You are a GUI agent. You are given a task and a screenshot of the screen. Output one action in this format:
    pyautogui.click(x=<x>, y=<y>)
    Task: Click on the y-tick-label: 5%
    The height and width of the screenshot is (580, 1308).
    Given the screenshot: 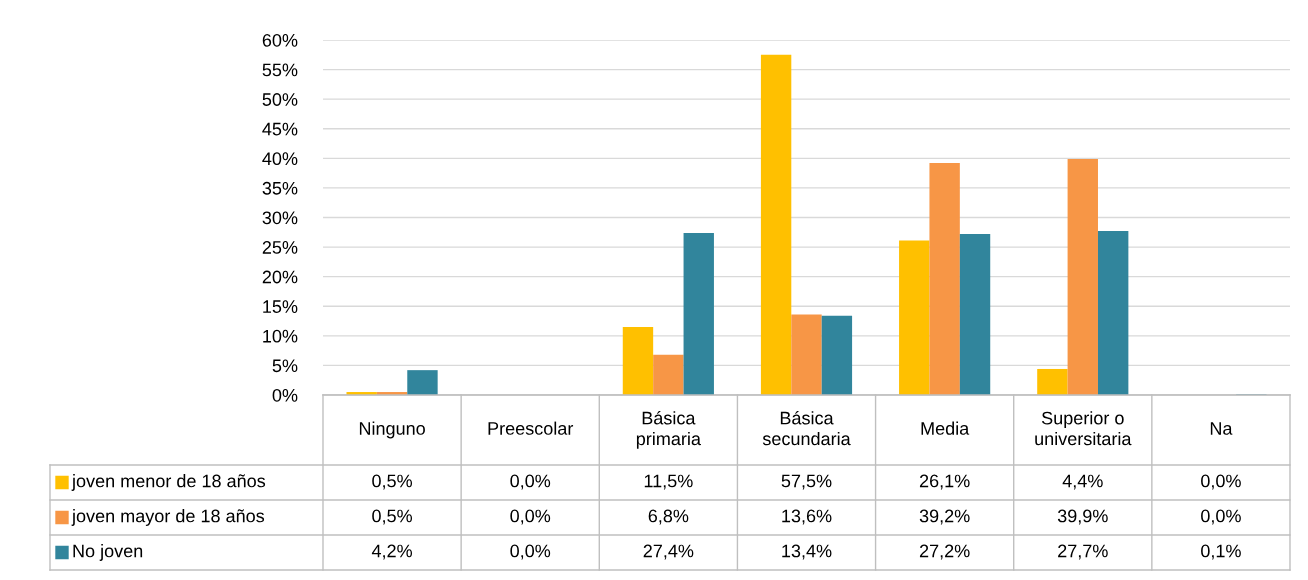 What is the action you would take?
    pyautogui.click(x=285, y=366)
    